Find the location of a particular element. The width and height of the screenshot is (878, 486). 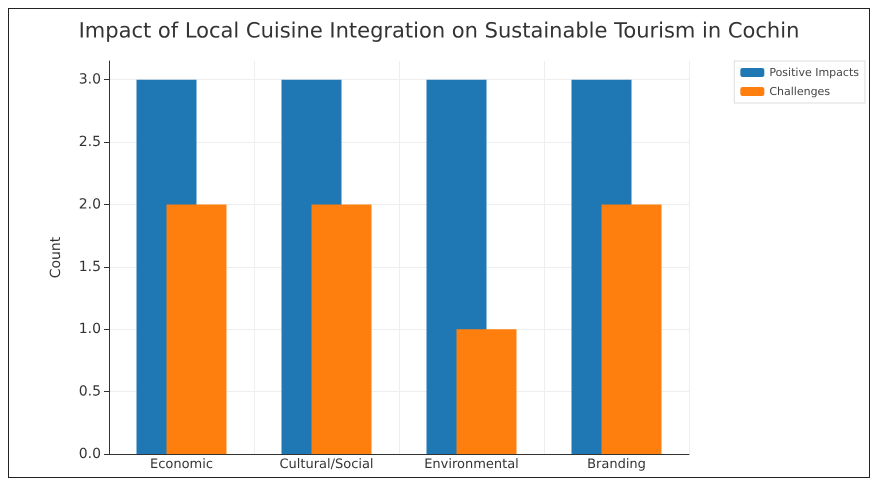

y-tick-label: 1.5 is located at coordinates (89, 266).